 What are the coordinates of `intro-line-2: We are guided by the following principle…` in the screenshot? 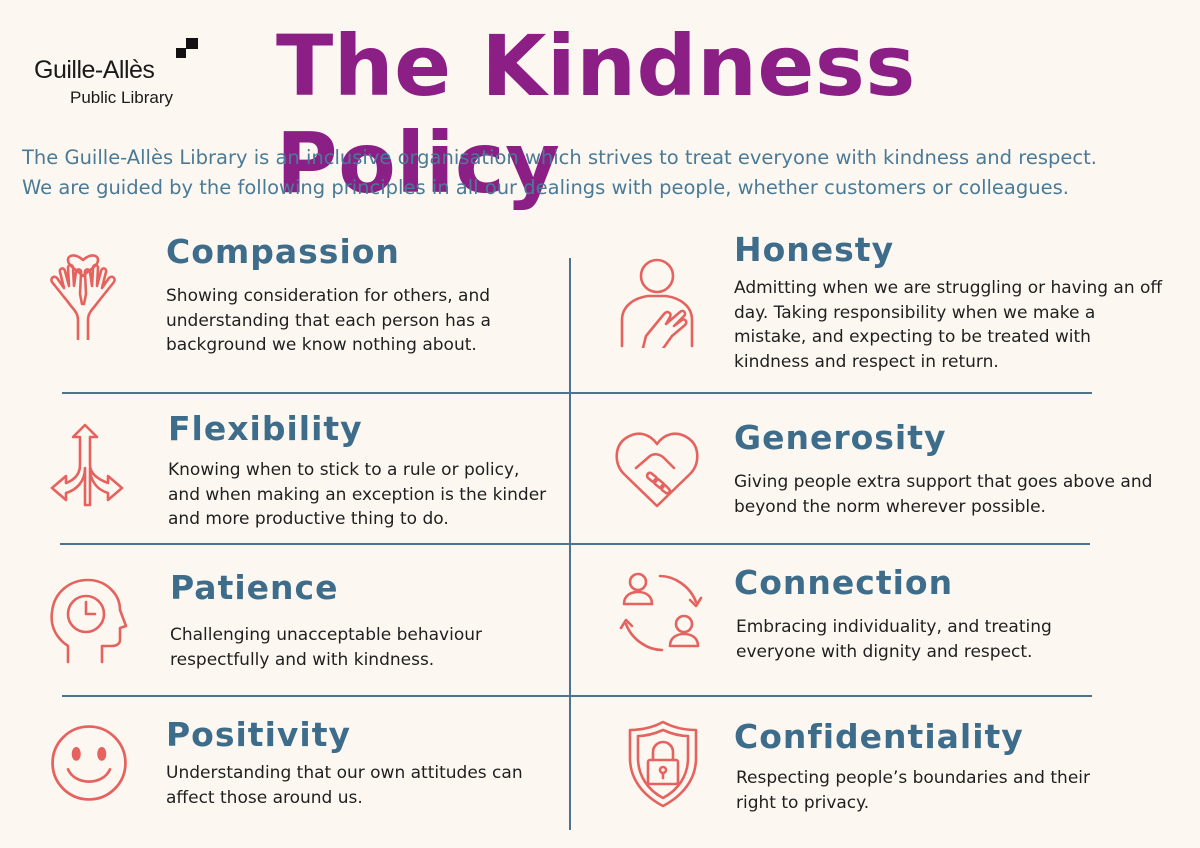 It's located at (545, 187).